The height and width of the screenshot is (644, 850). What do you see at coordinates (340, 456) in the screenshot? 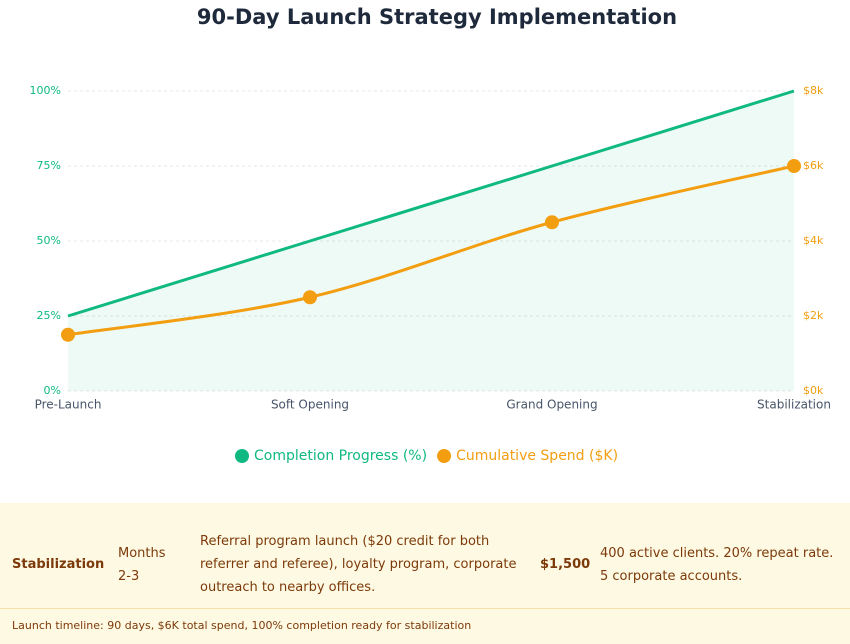
I see `legend-label: Completion Progress (%)` at bounding box center [340, 456].